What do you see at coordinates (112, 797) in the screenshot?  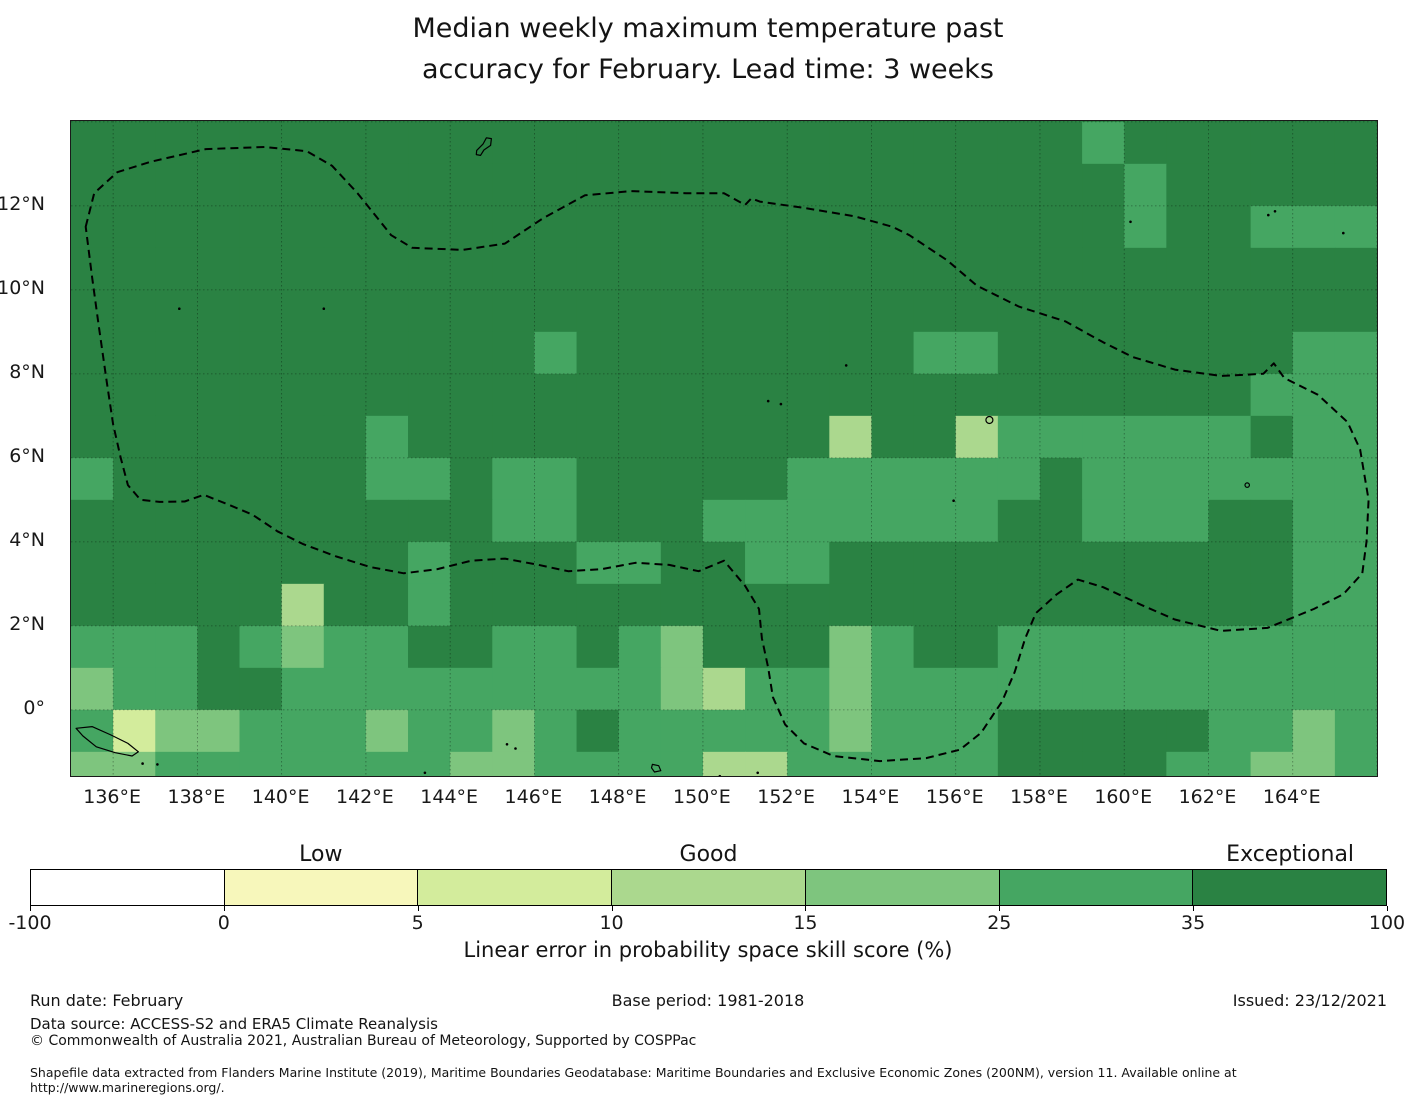 I see `x-tick-label: 136°E` at bounding box center [112, 797].